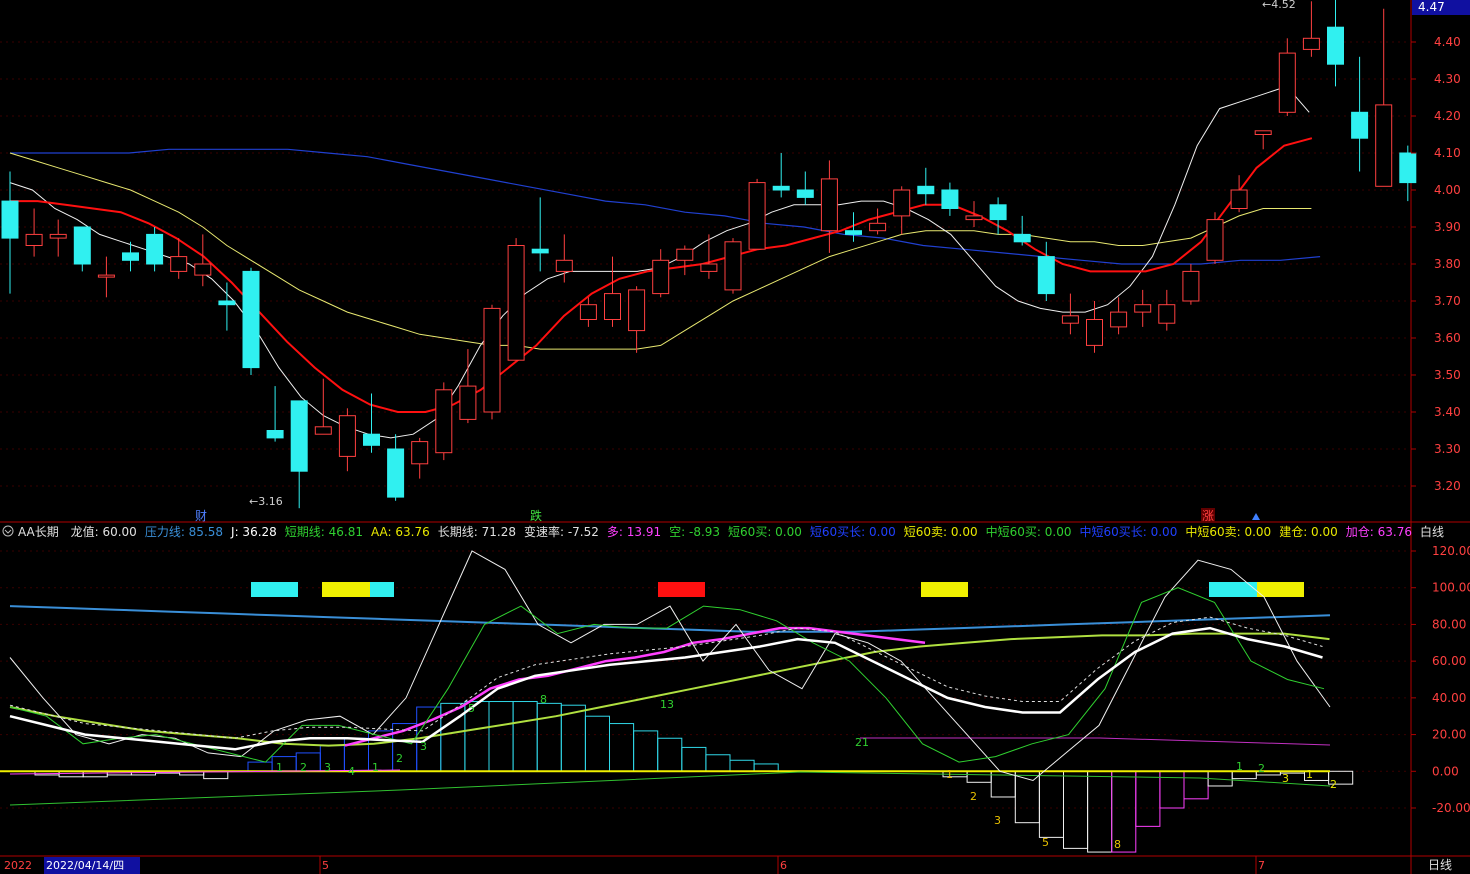 The height and width of the screenshot is (874, 1470). Describe the element at coordinates (201, 516) in the screenshot. I see `marker-cai: 财` at that location.